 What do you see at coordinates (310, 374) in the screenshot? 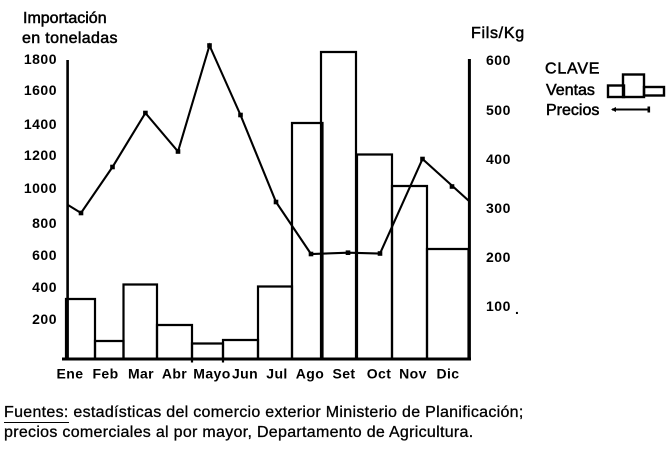
I see `svg-text: Ago` at bounding box center [310, 374].